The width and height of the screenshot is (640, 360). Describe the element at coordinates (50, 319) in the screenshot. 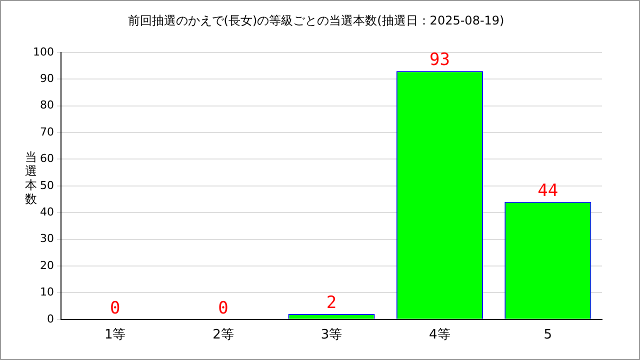

I see `y-tick-label: 0` at that location.